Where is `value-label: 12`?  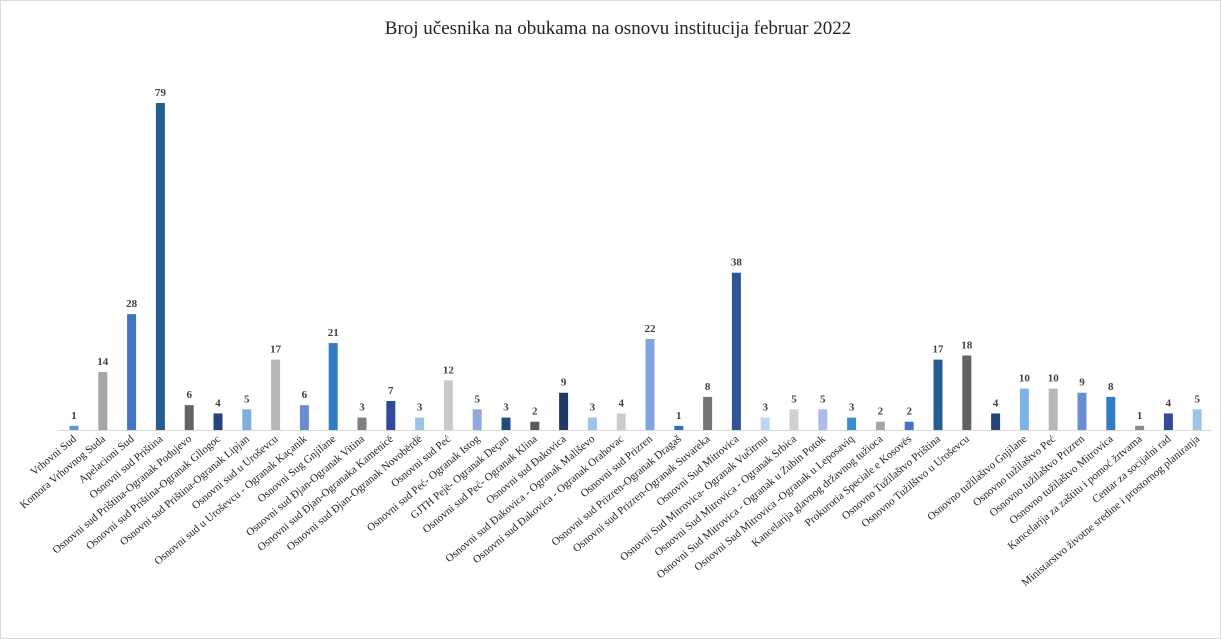
value-label: 12 is located at coordinates (449, 370).